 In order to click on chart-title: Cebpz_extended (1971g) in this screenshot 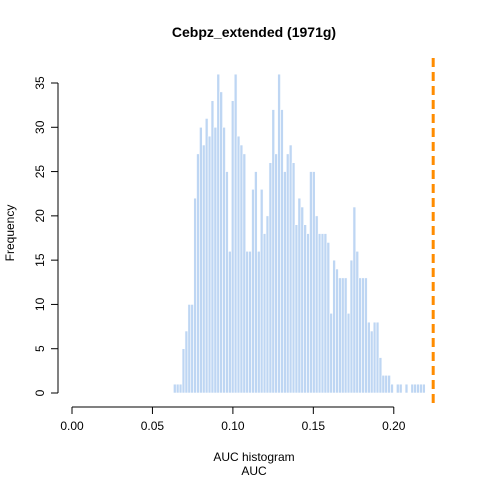, I will do `click(254, 32)`.